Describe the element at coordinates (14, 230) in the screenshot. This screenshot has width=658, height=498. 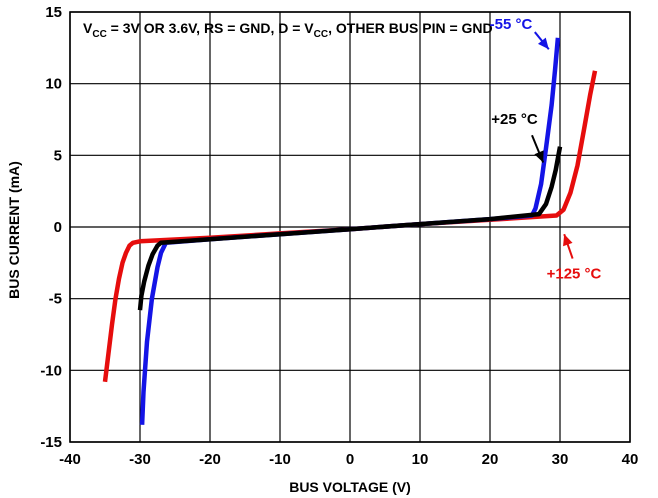
I see `y-axis-label: BUS CURRENT (mA)` at that location.